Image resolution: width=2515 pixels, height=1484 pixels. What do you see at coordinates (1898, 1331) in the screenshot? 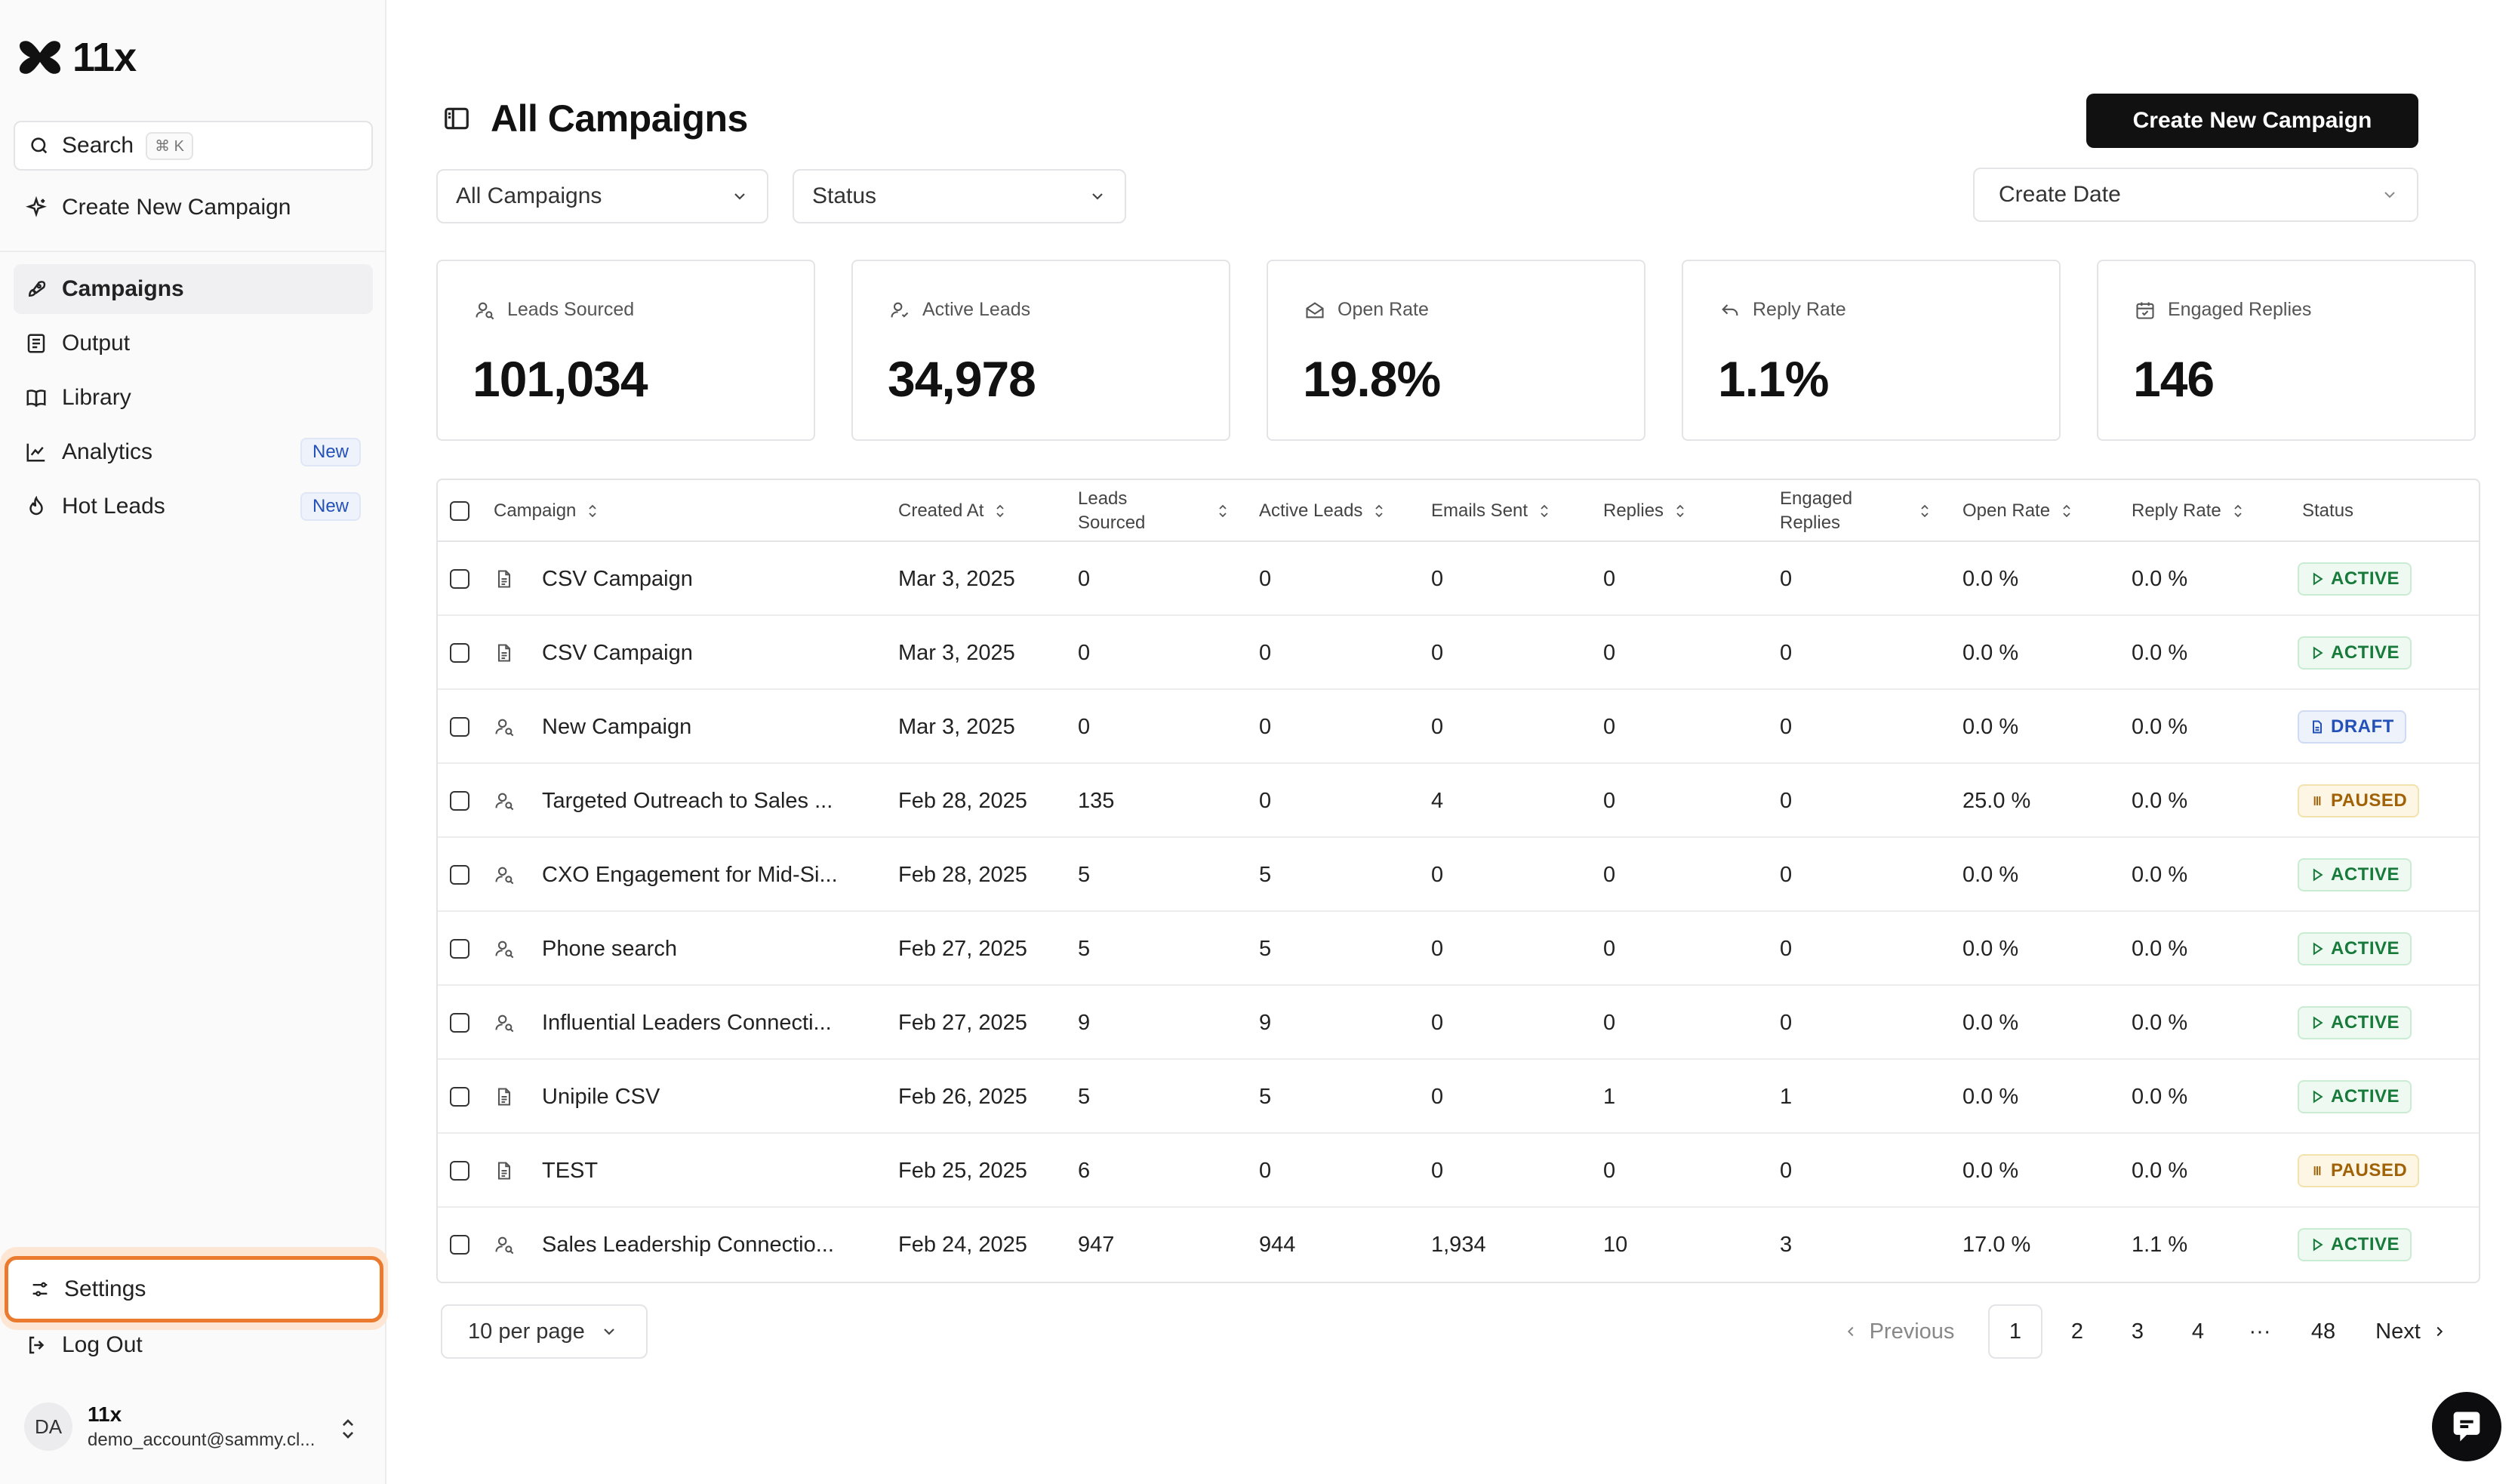
I see `previous-page-button: Previous` at bounding box center [1898, 1331].